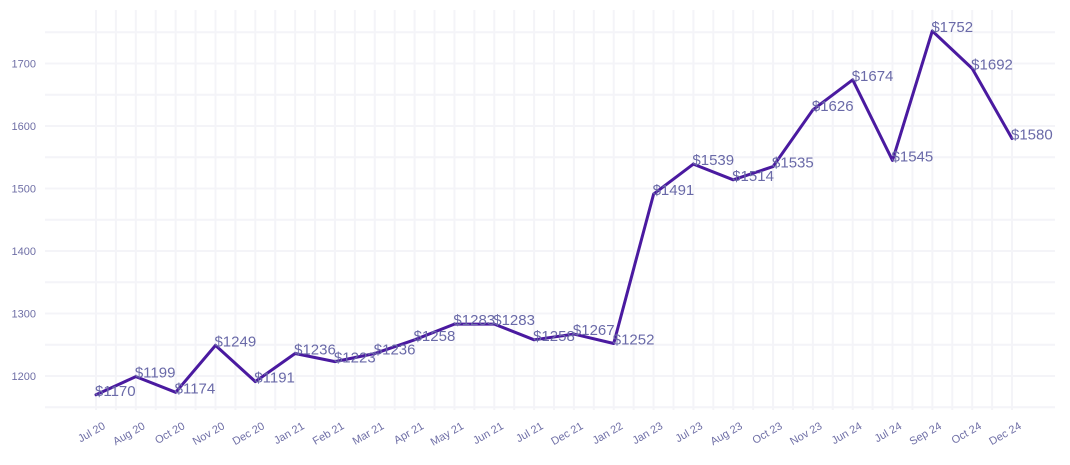  I want to click on y-tick-label: 1200, so click(24, 377).